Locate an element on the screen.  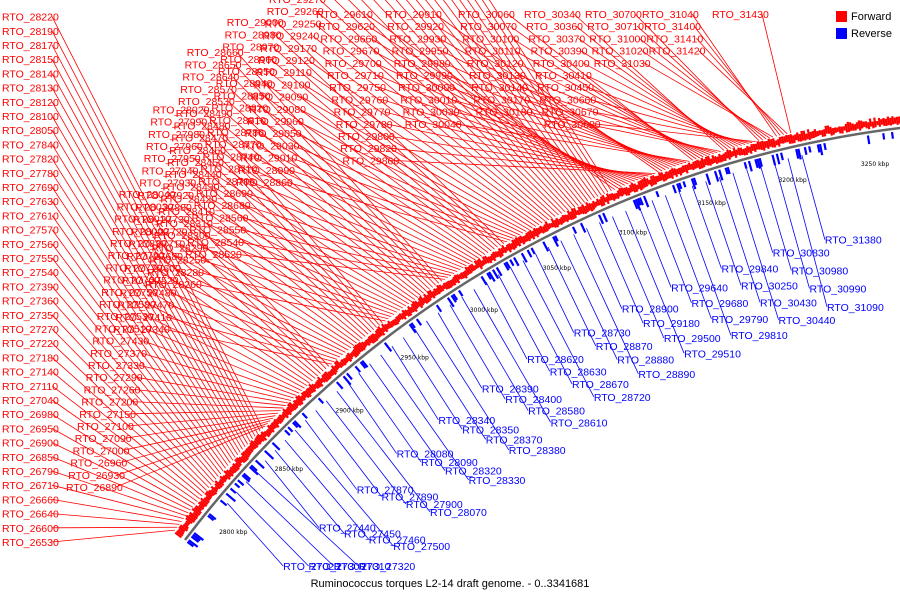
reverse-gene-label: RTO_28320 is located at coordinates (473, 472).